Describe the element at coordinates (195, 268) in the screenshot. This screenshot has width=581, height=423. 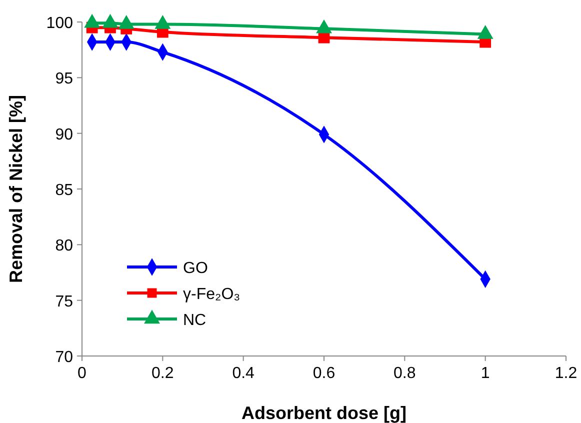
I see `legend-label: GO` at that location.